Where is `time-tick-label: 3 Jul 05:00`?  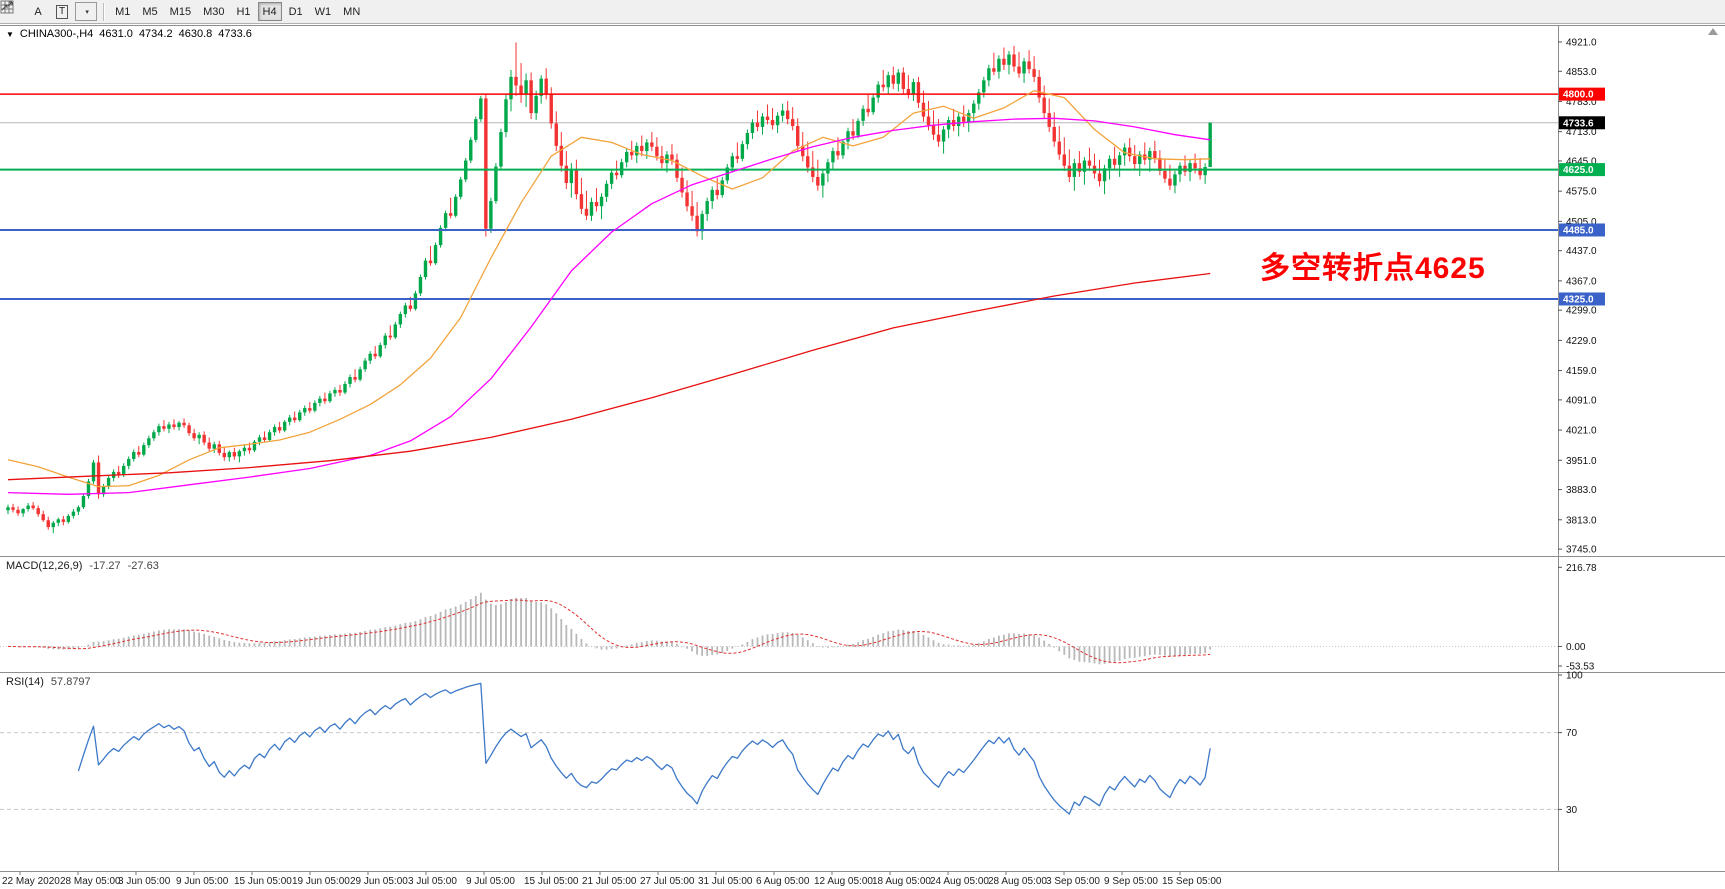 time-tick-label: 3 Jul 05:00 is located at coordinates (432, 881).